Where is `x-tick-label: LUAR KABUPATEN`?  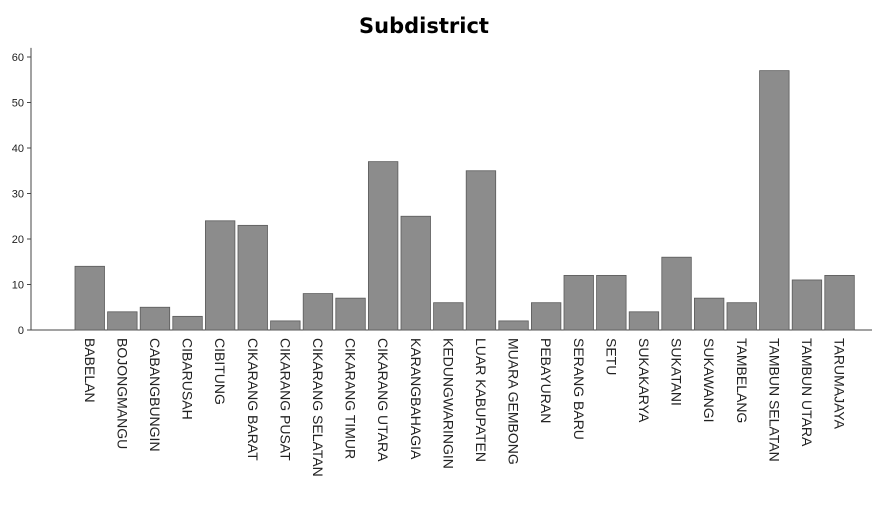 x-tick-label: LUAR KABUPATEN is located at coordinates (481, 400).